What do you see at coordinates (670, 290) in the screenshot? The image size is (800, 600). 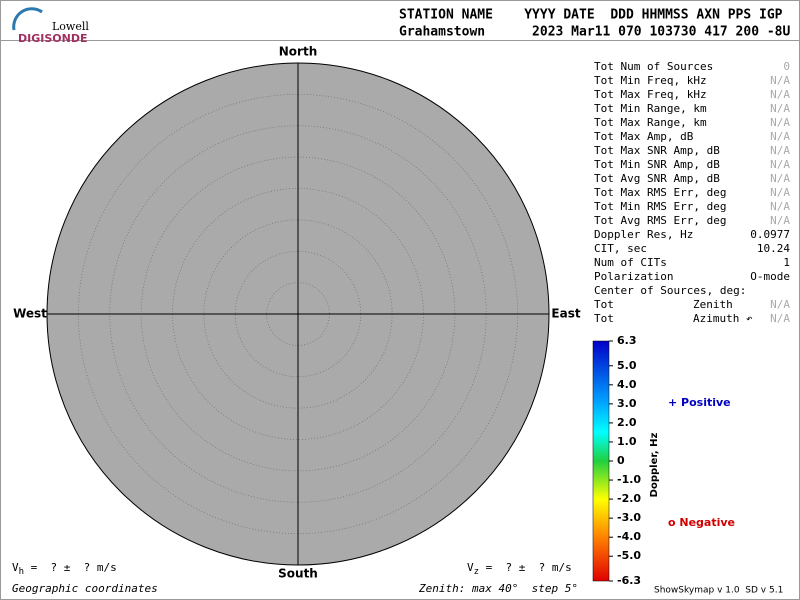 I see `center-title: Center of Sources, deg:` at bounding box center [670, 290].